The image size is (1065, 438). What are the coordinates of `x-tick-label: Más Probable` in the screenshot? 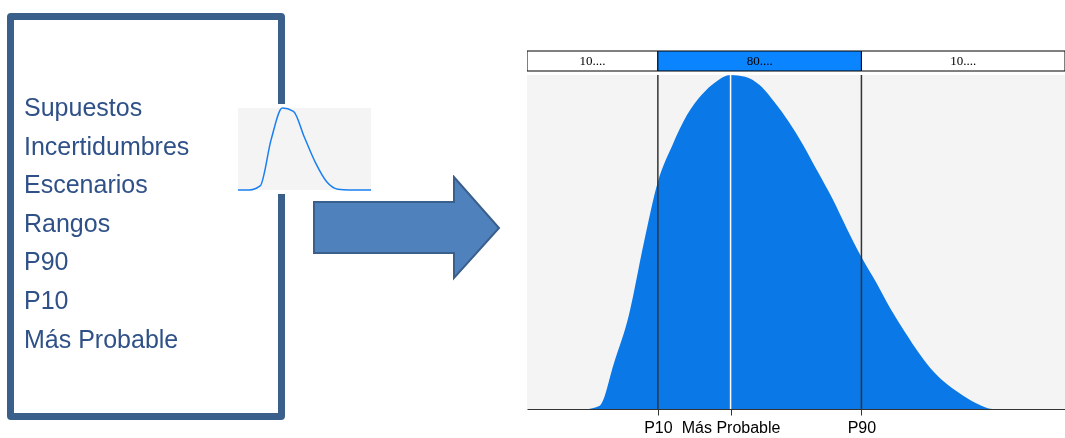 It's located at (731, 427).